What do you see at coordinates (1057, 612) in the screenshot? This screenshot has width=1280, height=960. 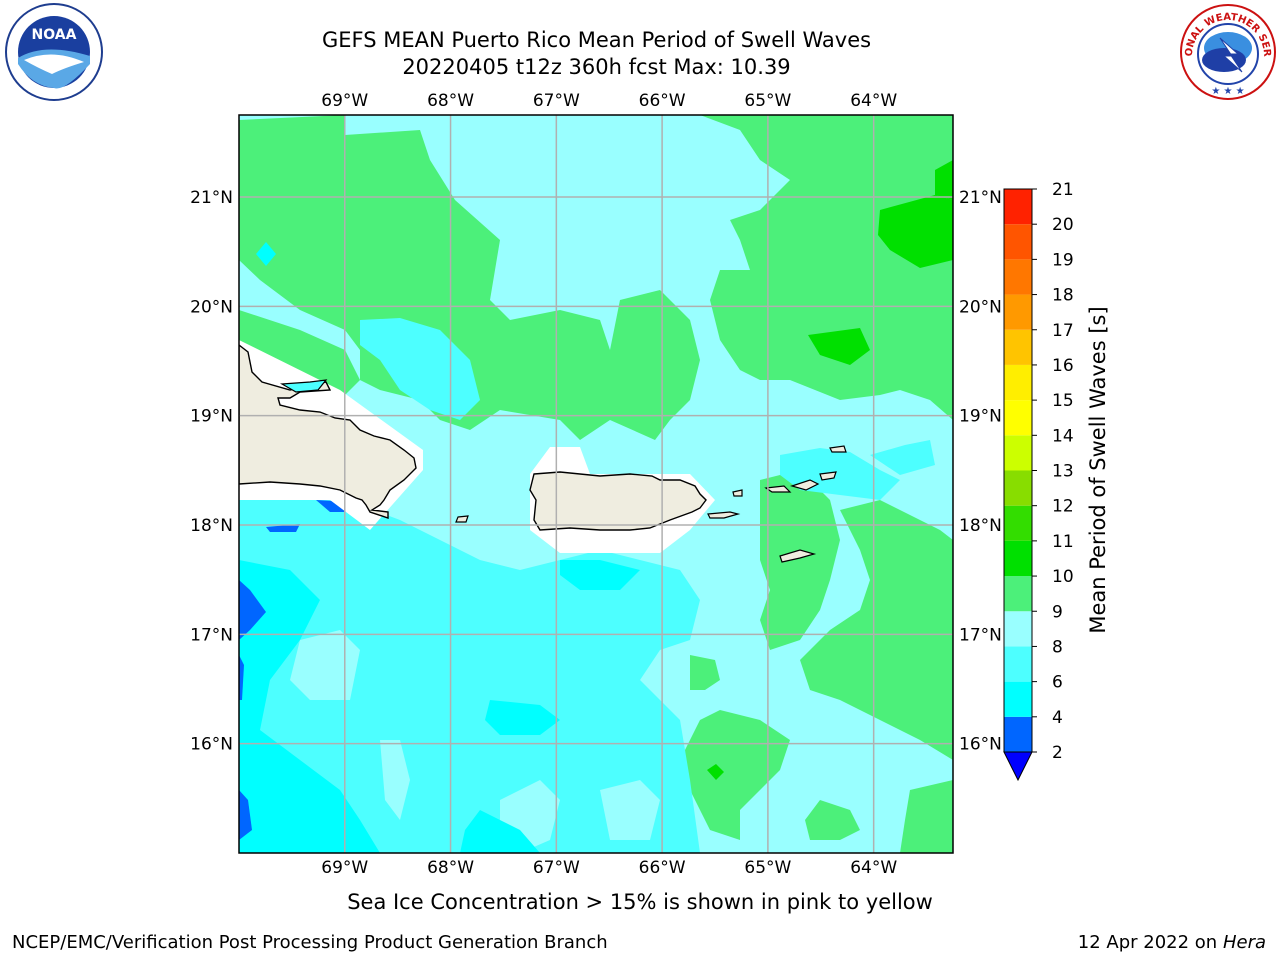 I see `colorbar-tick-label: 9` at bounding box center [1057, 612].